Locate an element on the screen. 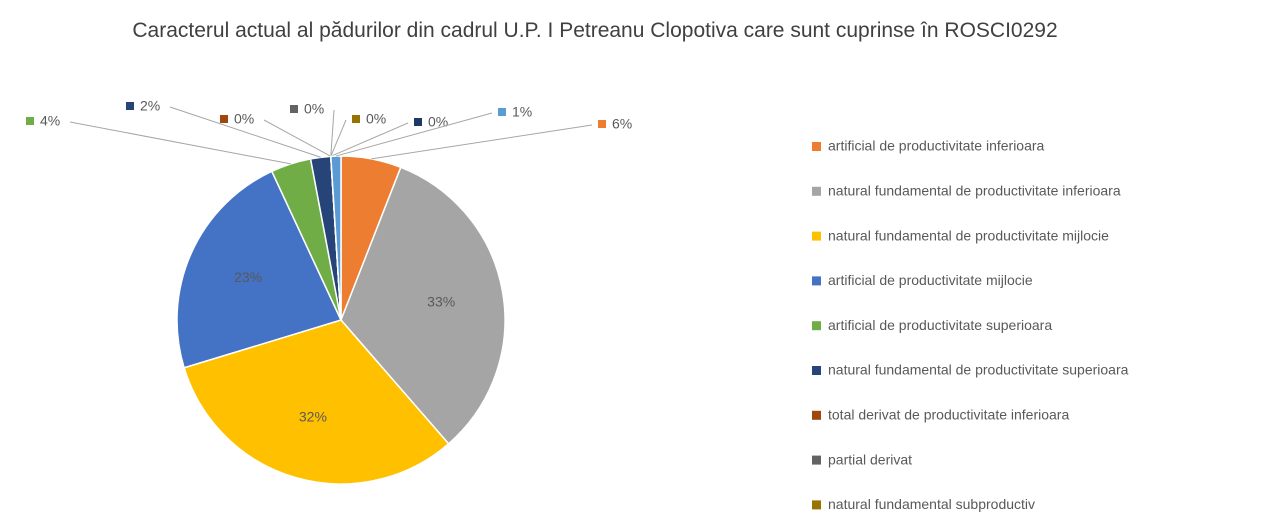 This screenshot has width=1283, height=515. data-label: 2% is located at coordinates (150, 106).